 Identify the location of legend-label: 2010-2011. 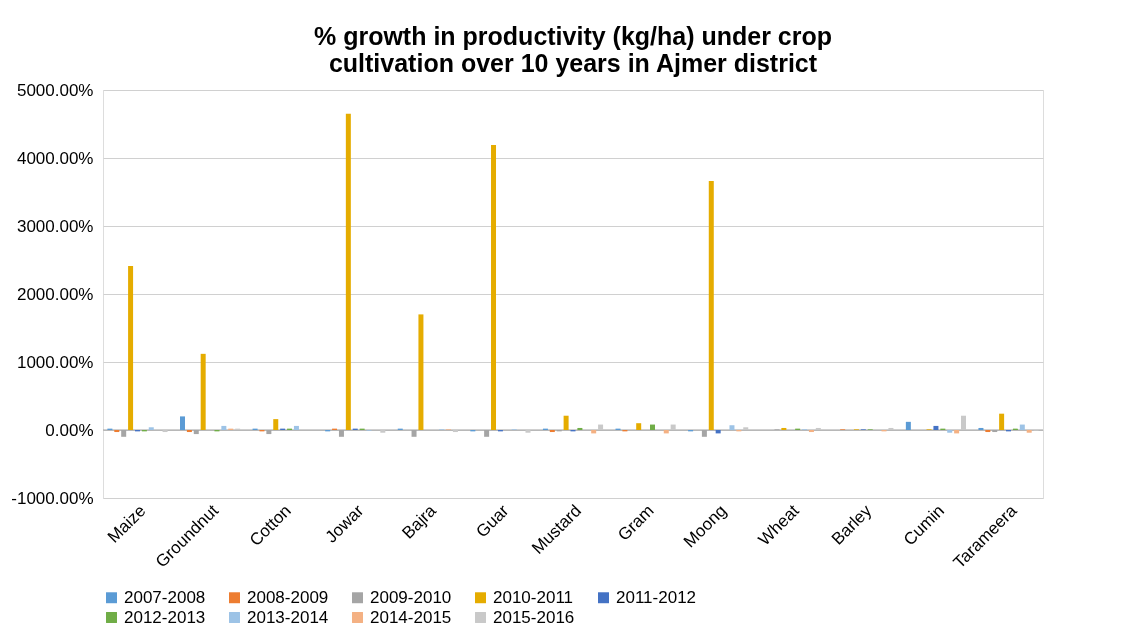
(533, 597).